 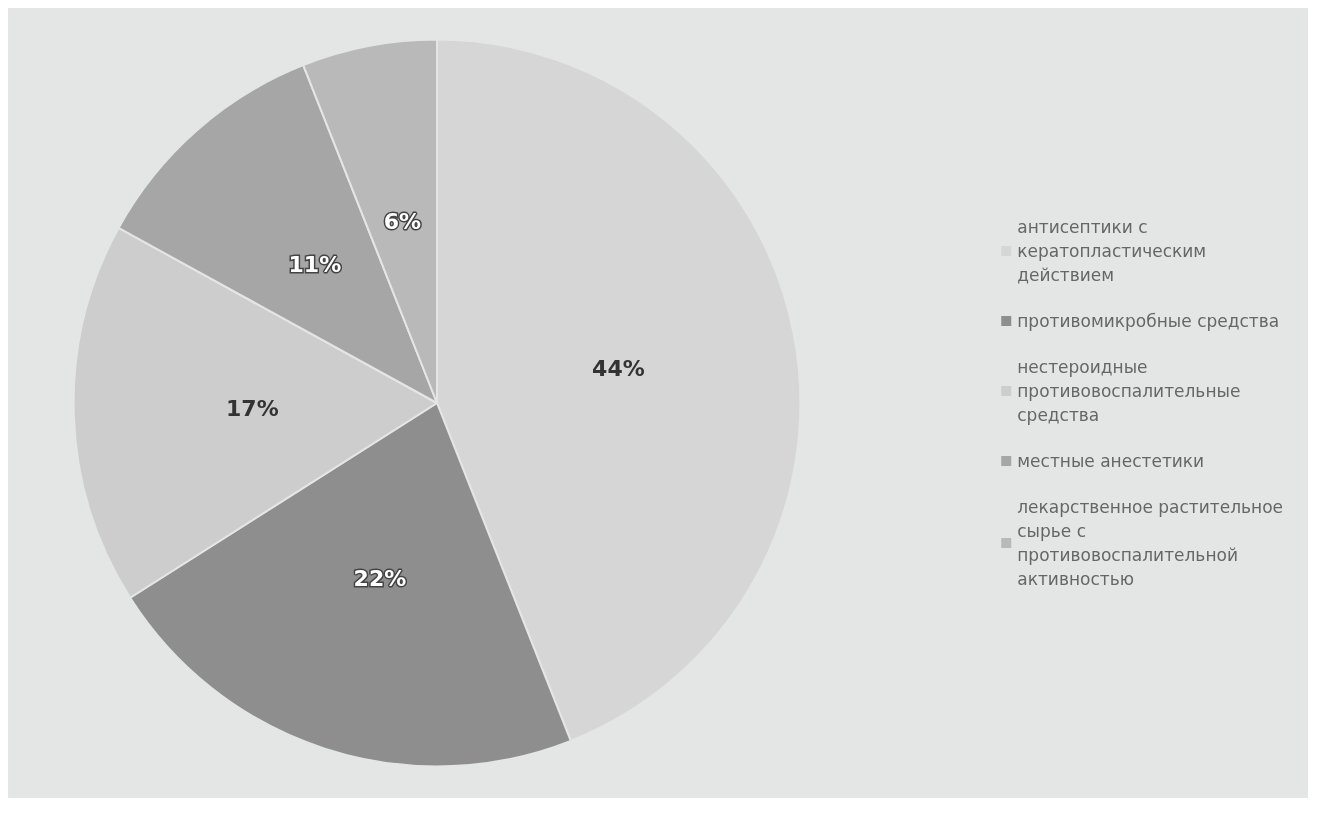 I want to click on data-label: 6%, so click(x=402, y=222).